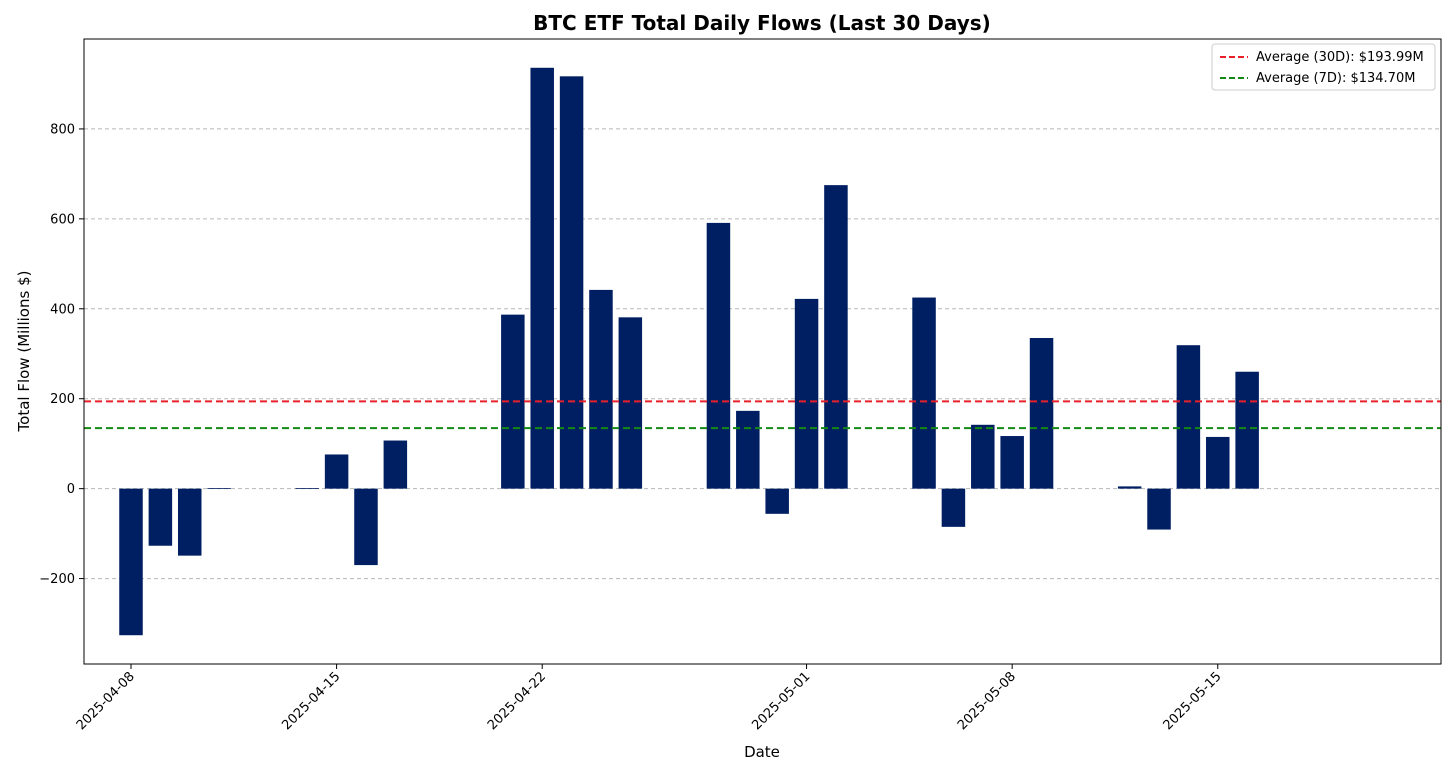 The height and width of the screenshot is (777, 1456). I want to click on legend-label-30d-average: Average (30D): $193.99M, so click(1340, 57).